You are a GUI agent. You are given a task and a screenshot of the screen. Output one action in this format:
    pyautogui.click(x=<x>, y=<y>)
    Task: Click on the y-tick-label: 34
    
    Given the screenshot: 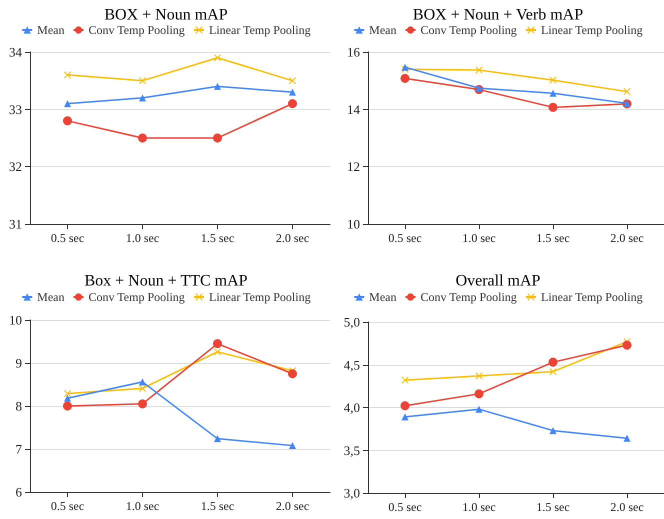 What is the action you would take?
    pyautogui.click(x=15, y=52)
    